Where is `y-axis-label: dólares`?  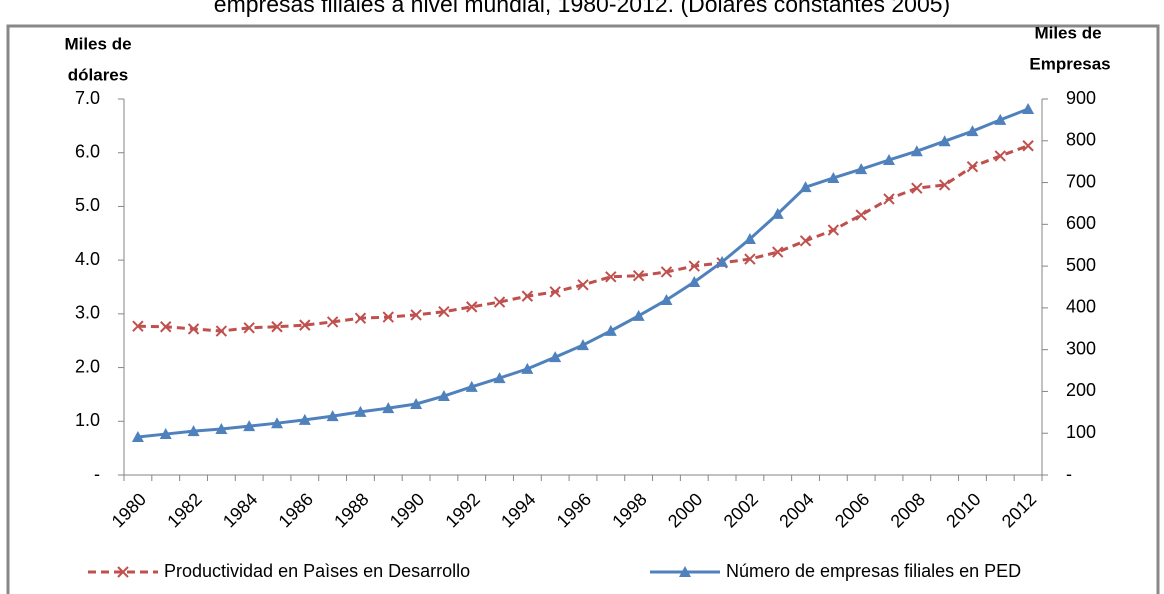 y-axis-label: dólares is located at coordinates (98, 74).